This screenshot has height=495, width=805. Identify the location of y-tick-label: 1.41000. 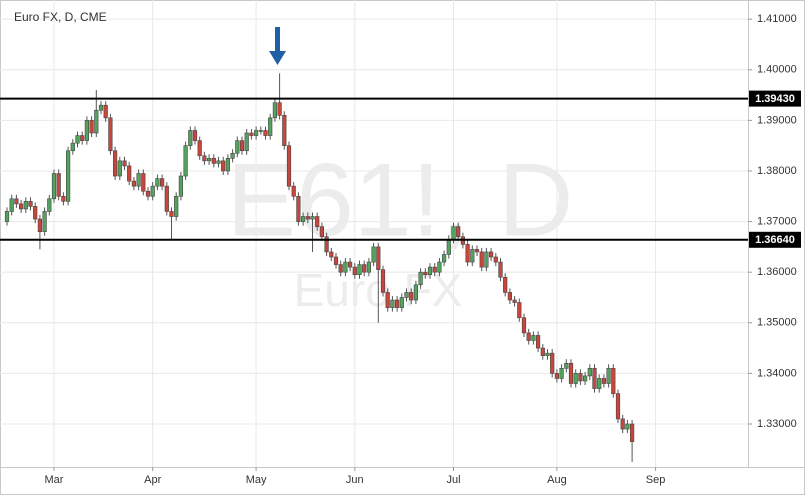
(777, 19).